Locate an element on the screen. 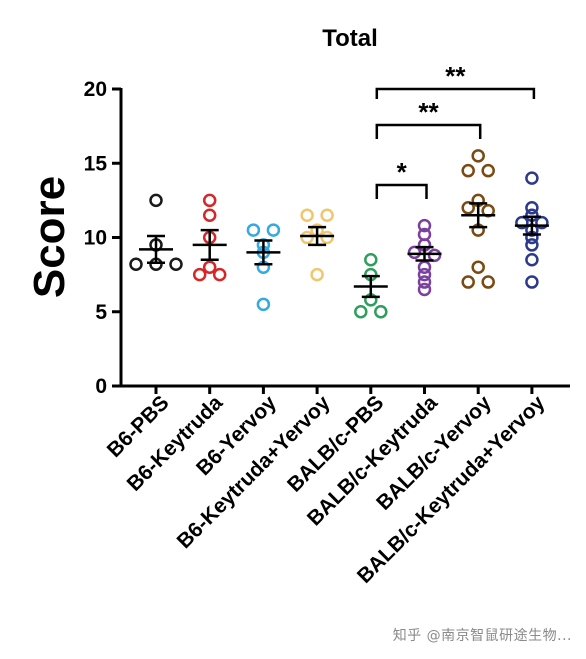  y-tick-label: 15 is located at coordinates (96, 163).